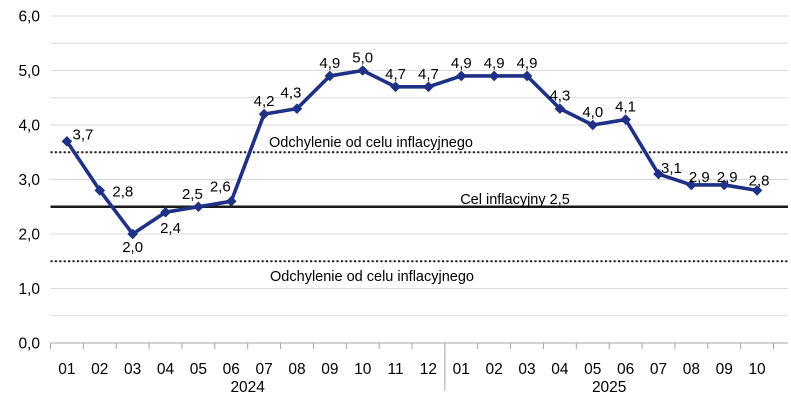  I want to click on year-label: 2025, so click(609, 387).